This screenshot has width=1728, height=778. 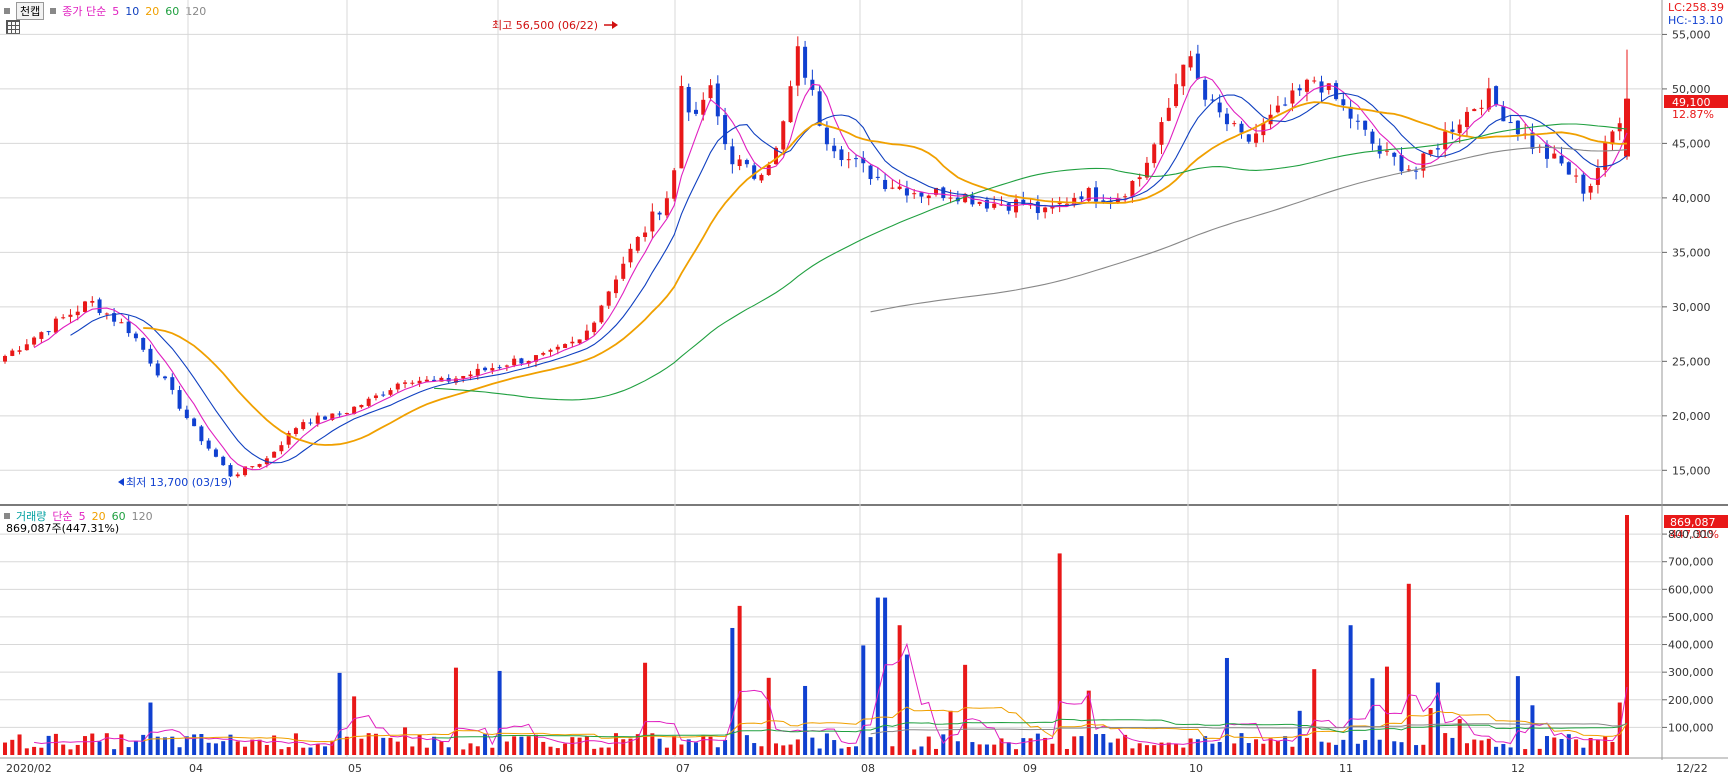 What do you see at coordinates (13, 27) in the screenshot?
I see `grid-settings-icon` at bounding box center [13, 27].